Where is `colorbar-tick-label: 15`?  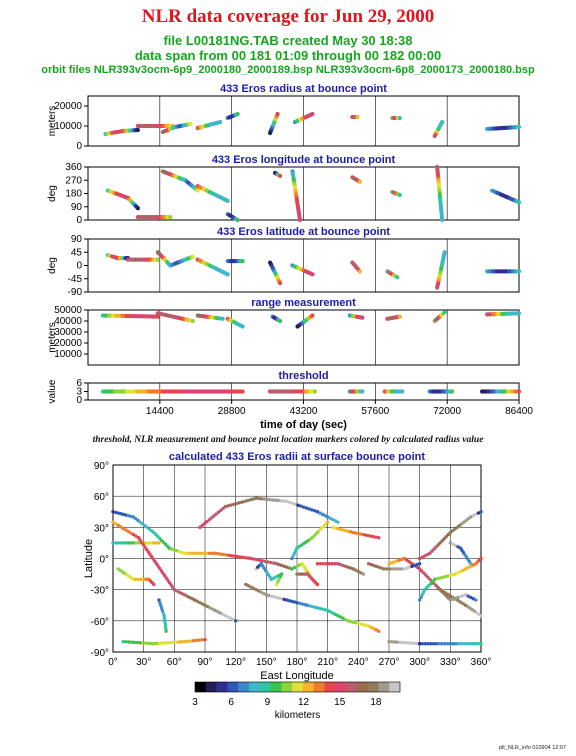
colorbar-tick-label: 15 is located at coordinates (340, 702).